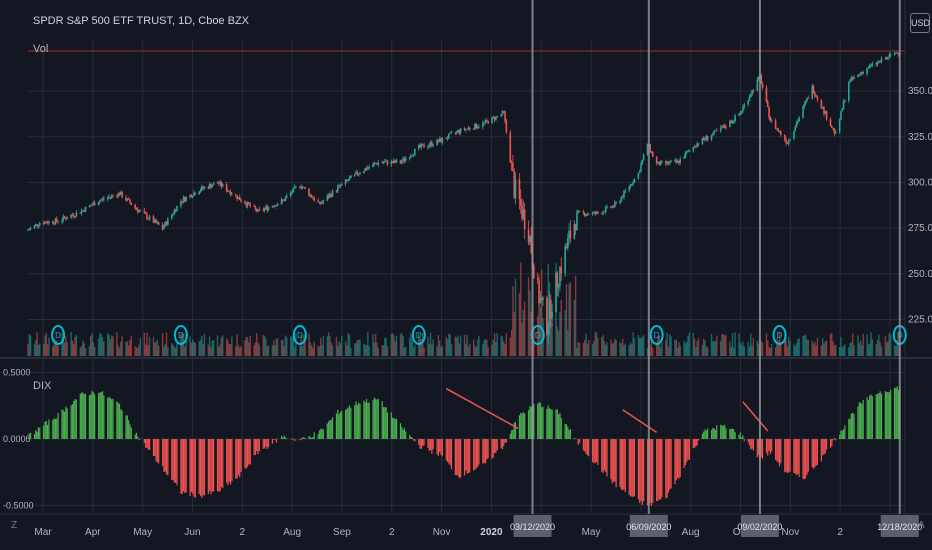 This screenshot has height=550, width=932. What do you see at coordinates (648, 527) in the screenshot?
I see `date-marker-label: 06/09/2020` at bounding box center [648, 527].